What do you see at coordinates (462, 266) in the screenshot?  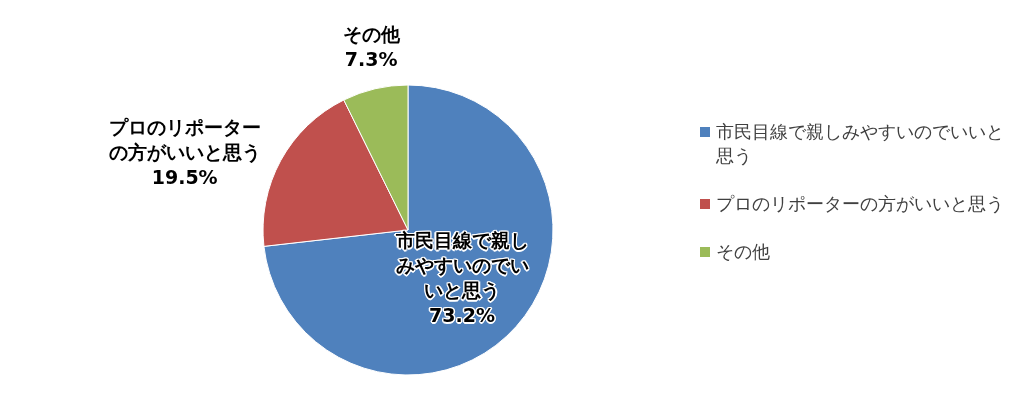 I see `slice-label: 市民目線で親しみやすいのでいいと思う` at bounding box center [462, 266].